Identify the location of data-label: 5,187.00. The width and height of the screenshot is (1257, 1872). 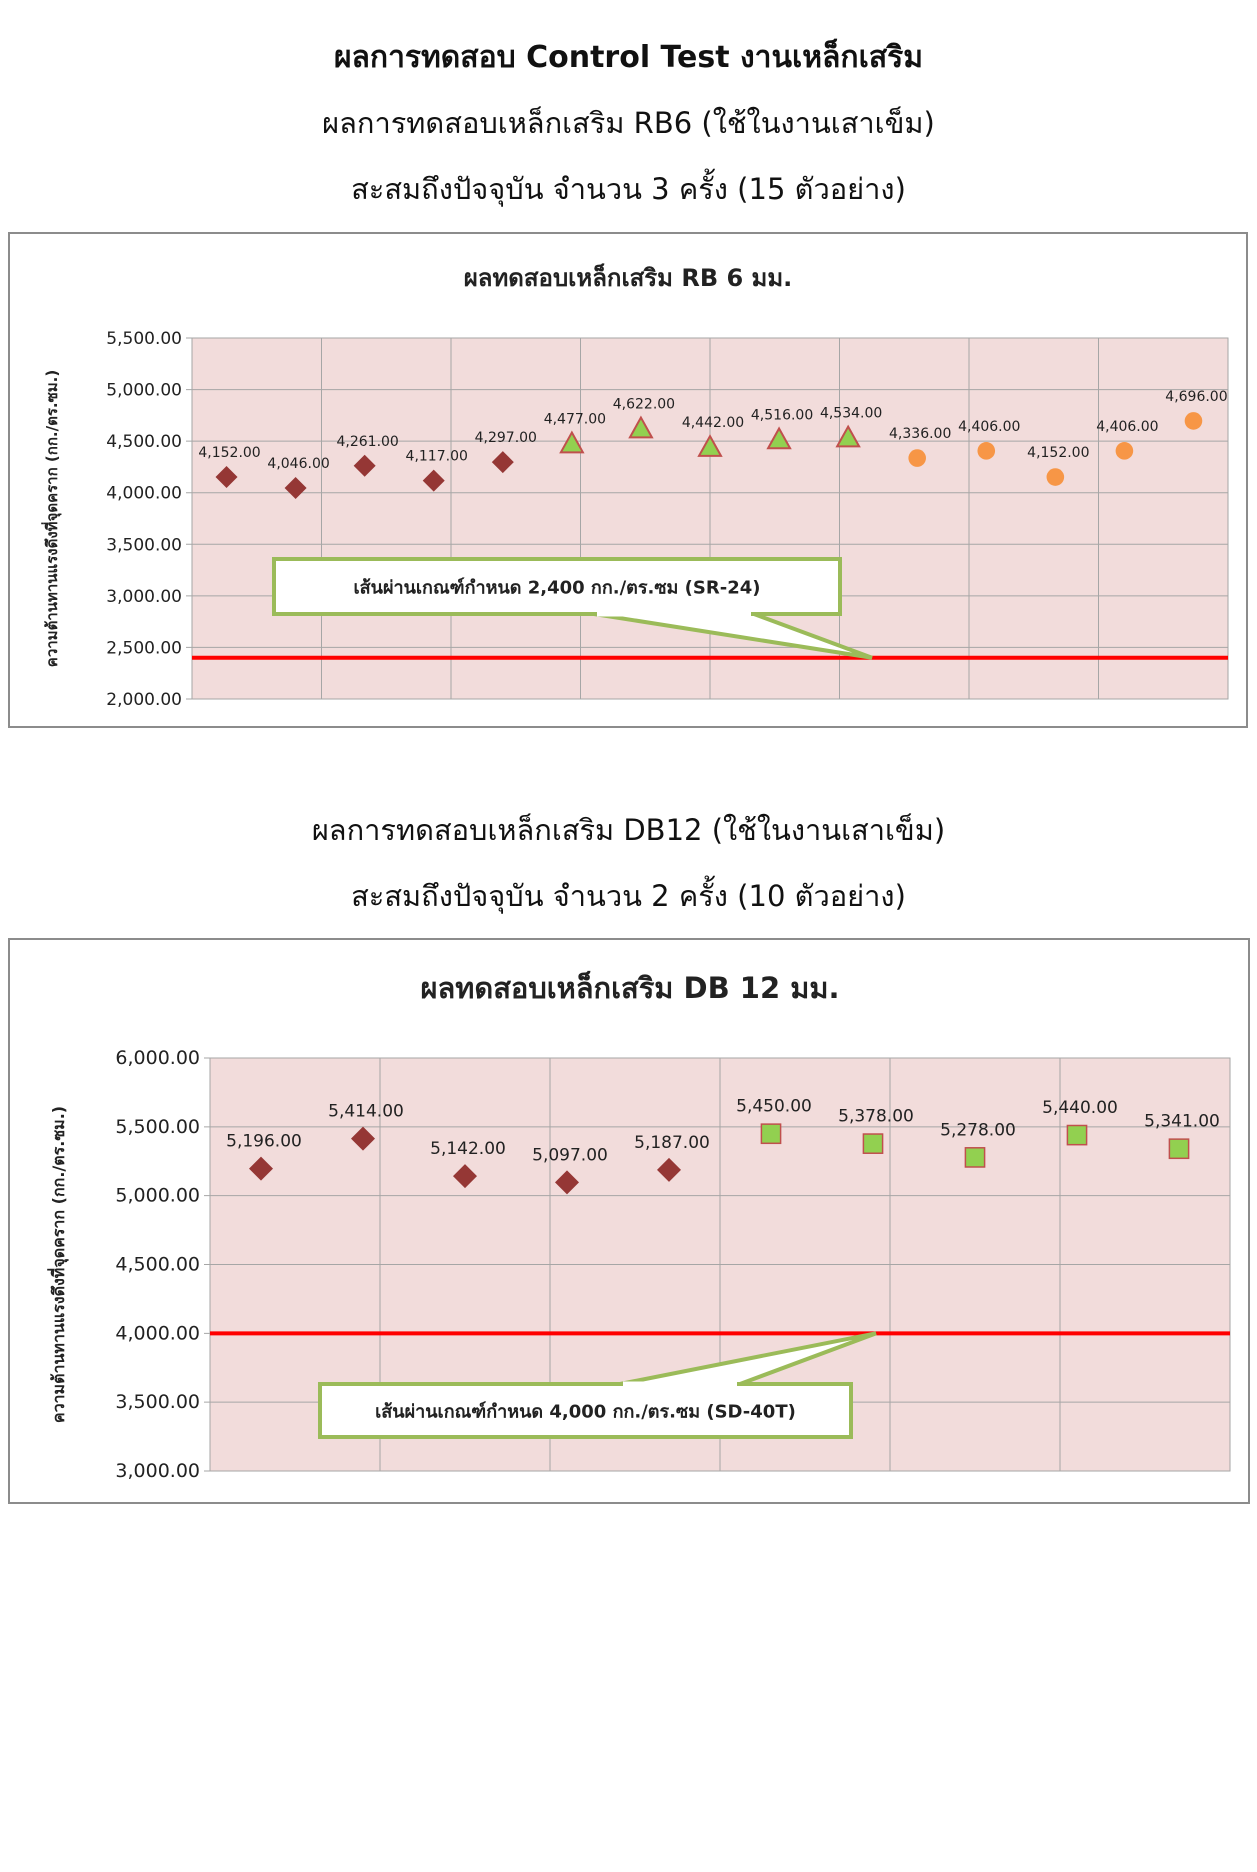
(672, 1143).